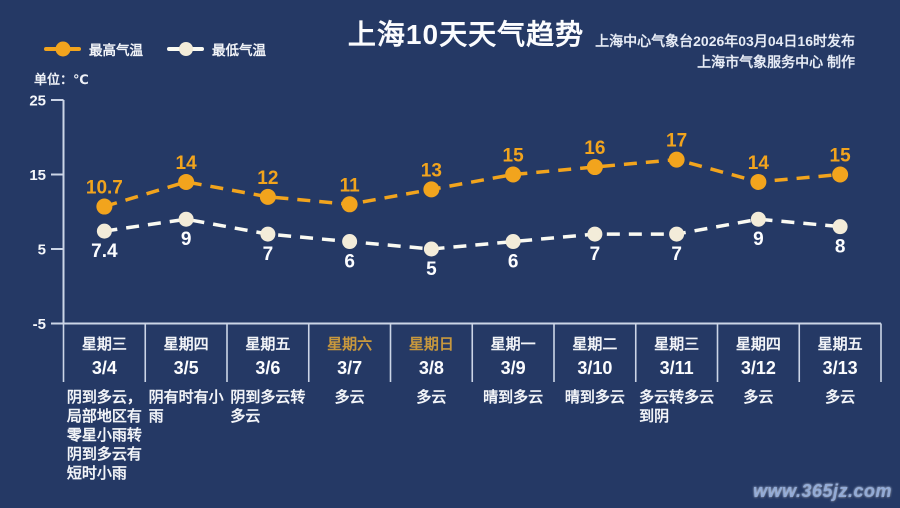 This screenshot has height=508, width=900. Describe the element at coordinates (350, 185) in the screenshot. I see `high-temp-value-label: 11` at that location.